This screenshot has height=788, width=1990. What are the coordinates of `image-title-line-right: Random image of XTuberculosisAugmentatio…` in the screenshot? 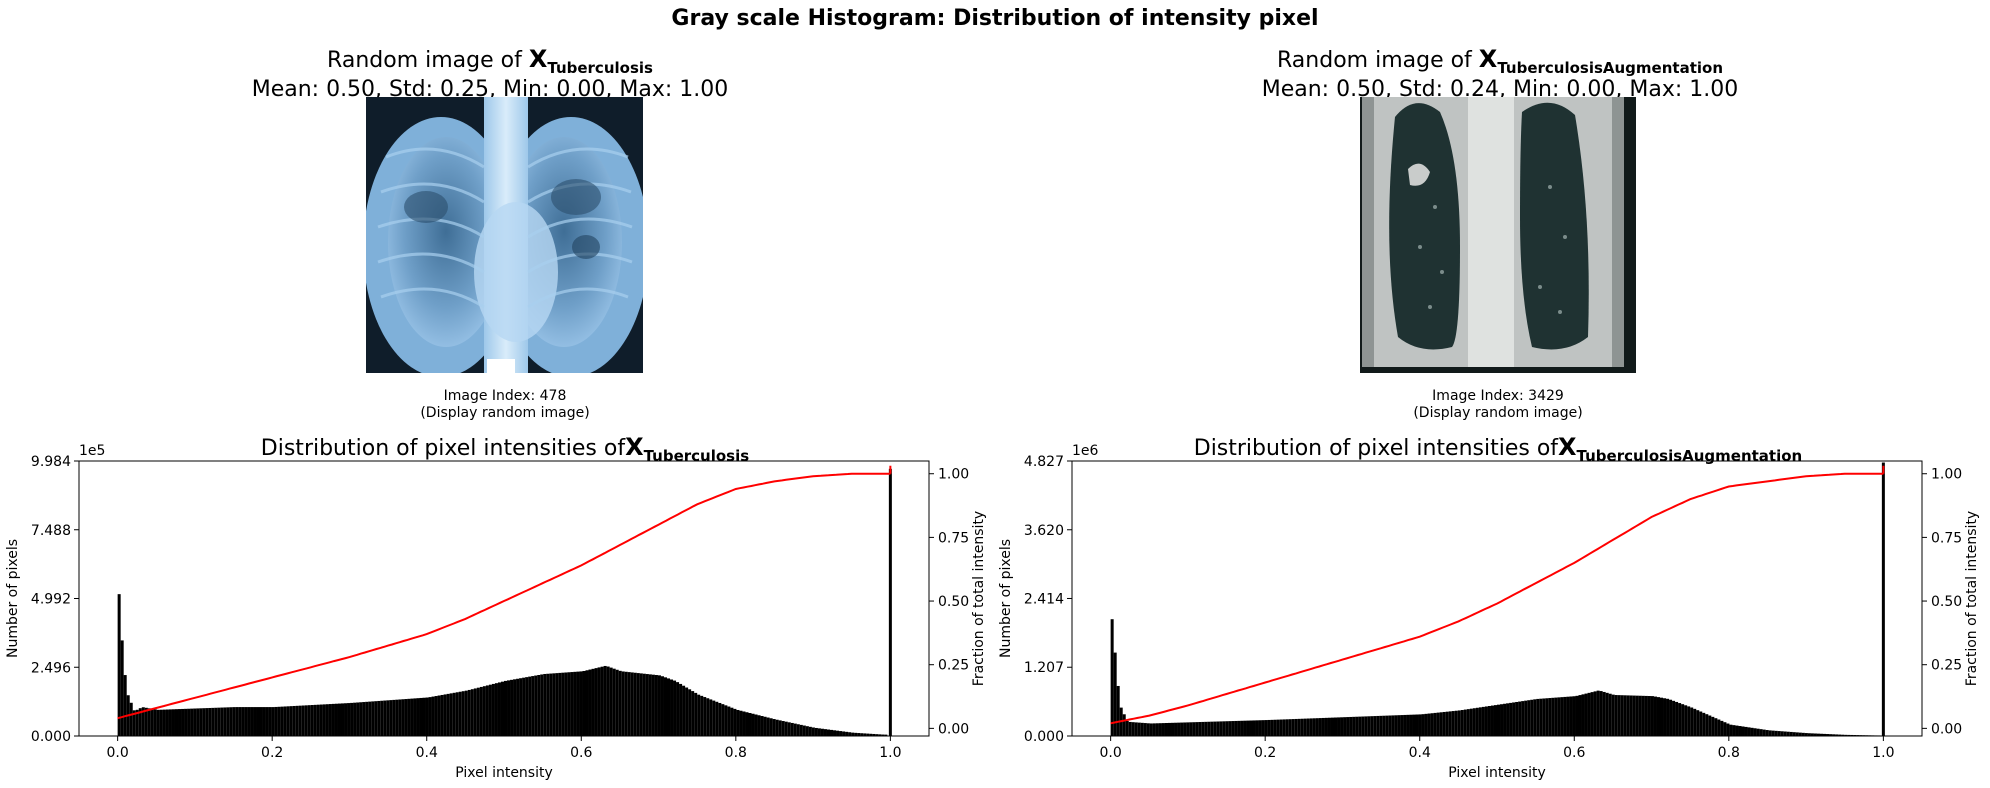 It's located at (1500, 61).